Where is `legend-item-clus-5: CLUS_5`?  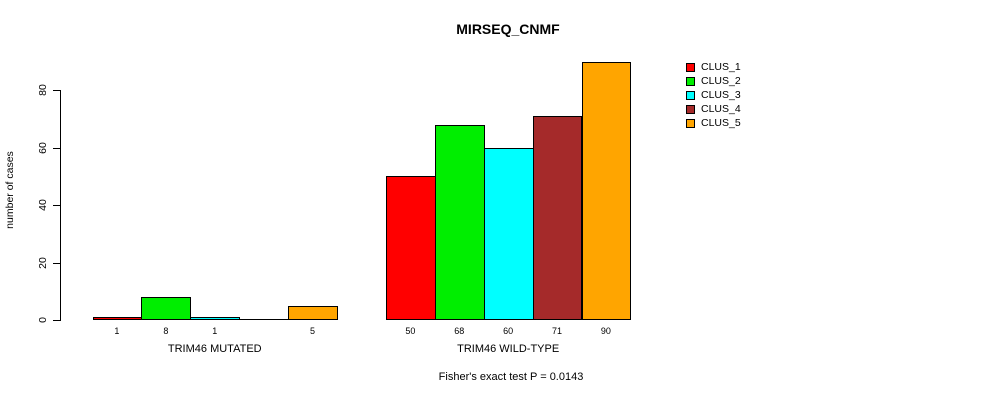
legend-item-clus-5: CLUS_5 is located at coordinates (713, 123).